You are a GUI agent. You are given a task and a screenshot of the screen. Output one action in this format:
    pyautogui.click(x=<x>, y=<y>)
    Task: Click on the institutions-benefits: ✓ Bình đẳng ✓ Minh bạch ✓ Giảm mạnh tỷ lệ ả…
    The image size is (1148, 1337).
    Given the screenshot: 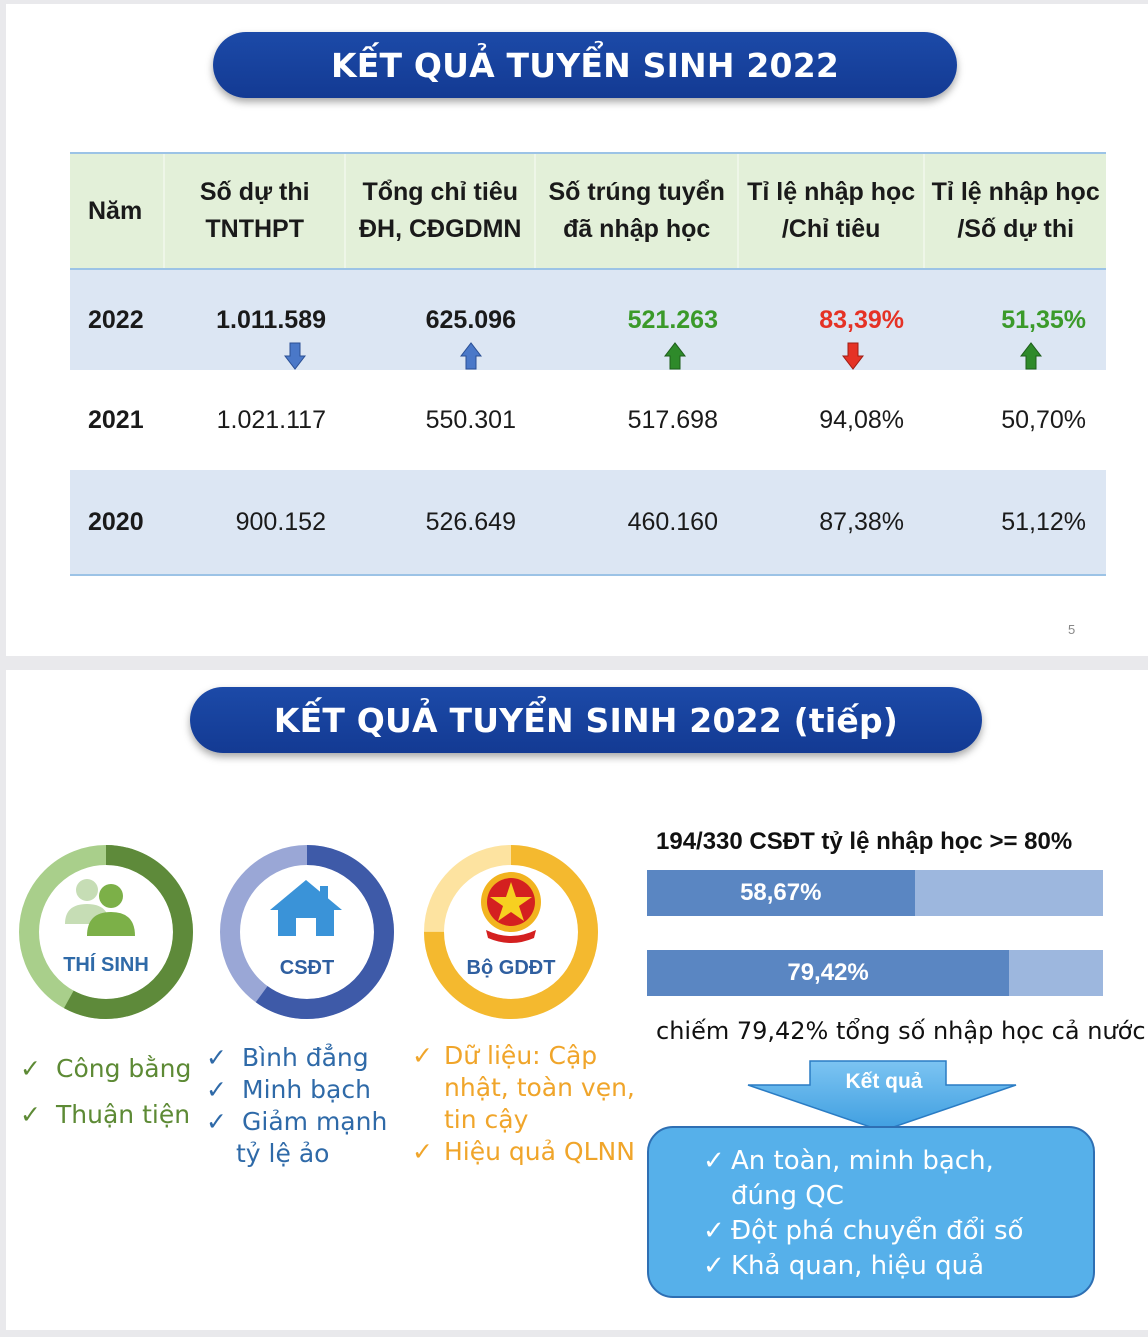 What is the action you would take?
    pyautogui.click(x=296, y=1106)
    